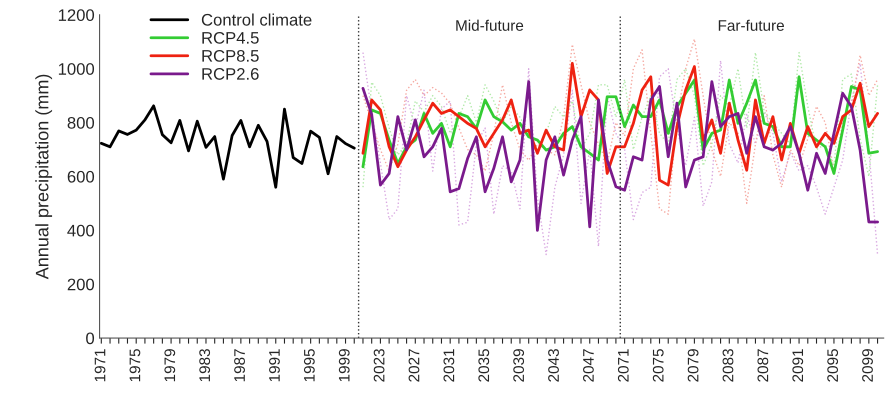  What do you see at coordinates (170, 365) in the screenshot?
I see `x-tick-label: 1979` at bounding box center [170, 365].